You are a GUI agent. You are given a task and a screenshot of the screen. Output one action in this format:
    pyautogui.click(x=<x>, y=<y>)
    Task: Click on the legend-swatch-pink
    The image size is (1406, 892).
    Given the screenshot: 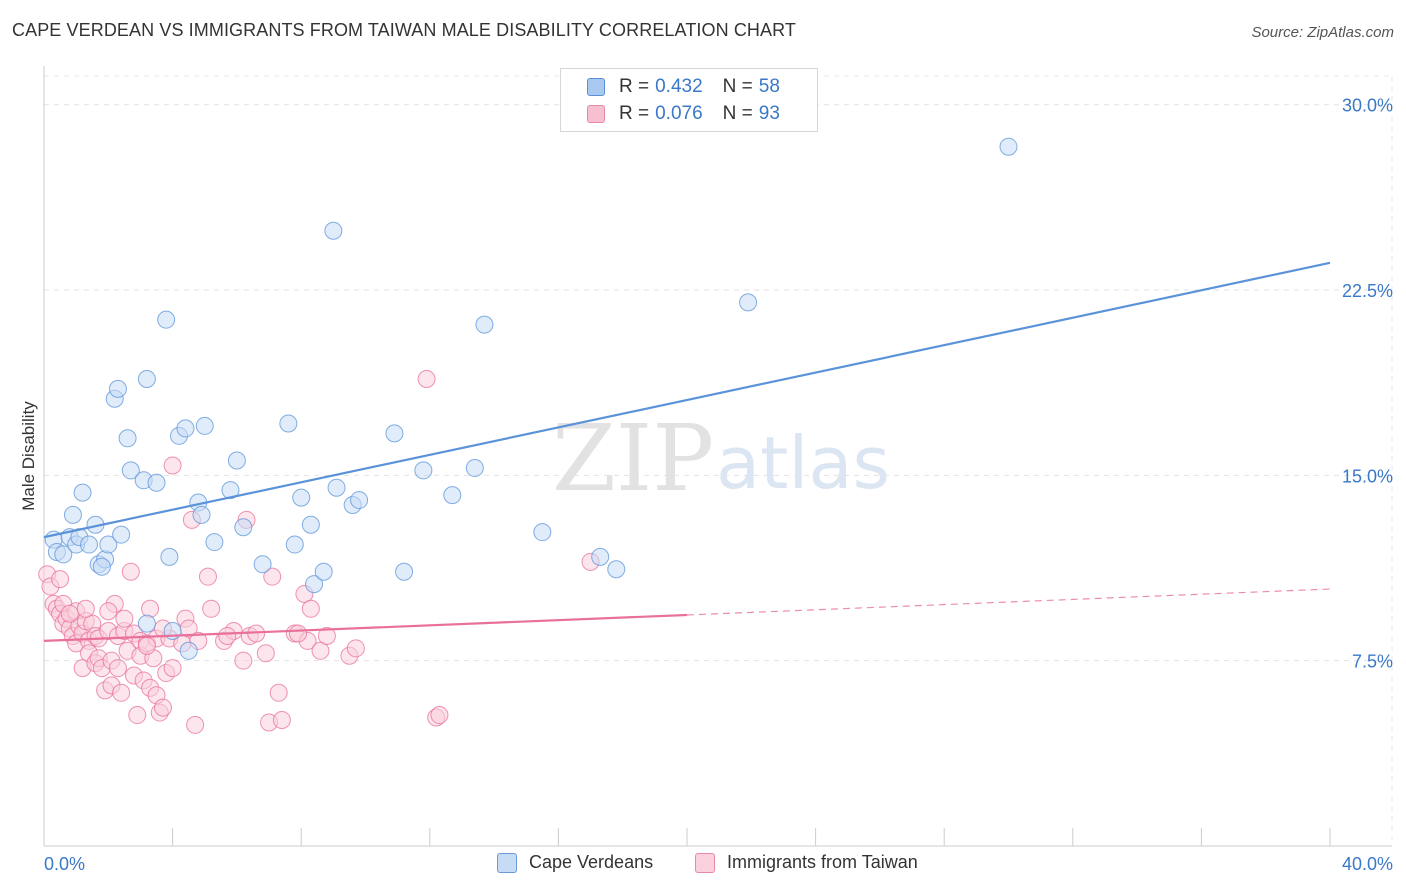 What is the action you would take?
    pyautogui.click(x=596, y=114)
    